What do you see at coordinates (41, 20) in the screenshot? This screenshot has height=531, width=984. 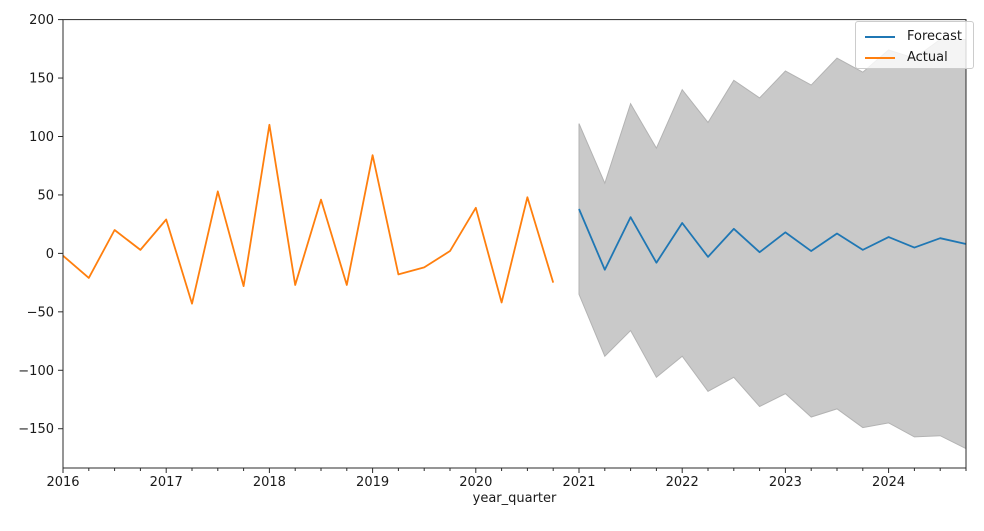 I see `y-tick-label: 200` at bounding box center [41, 20].